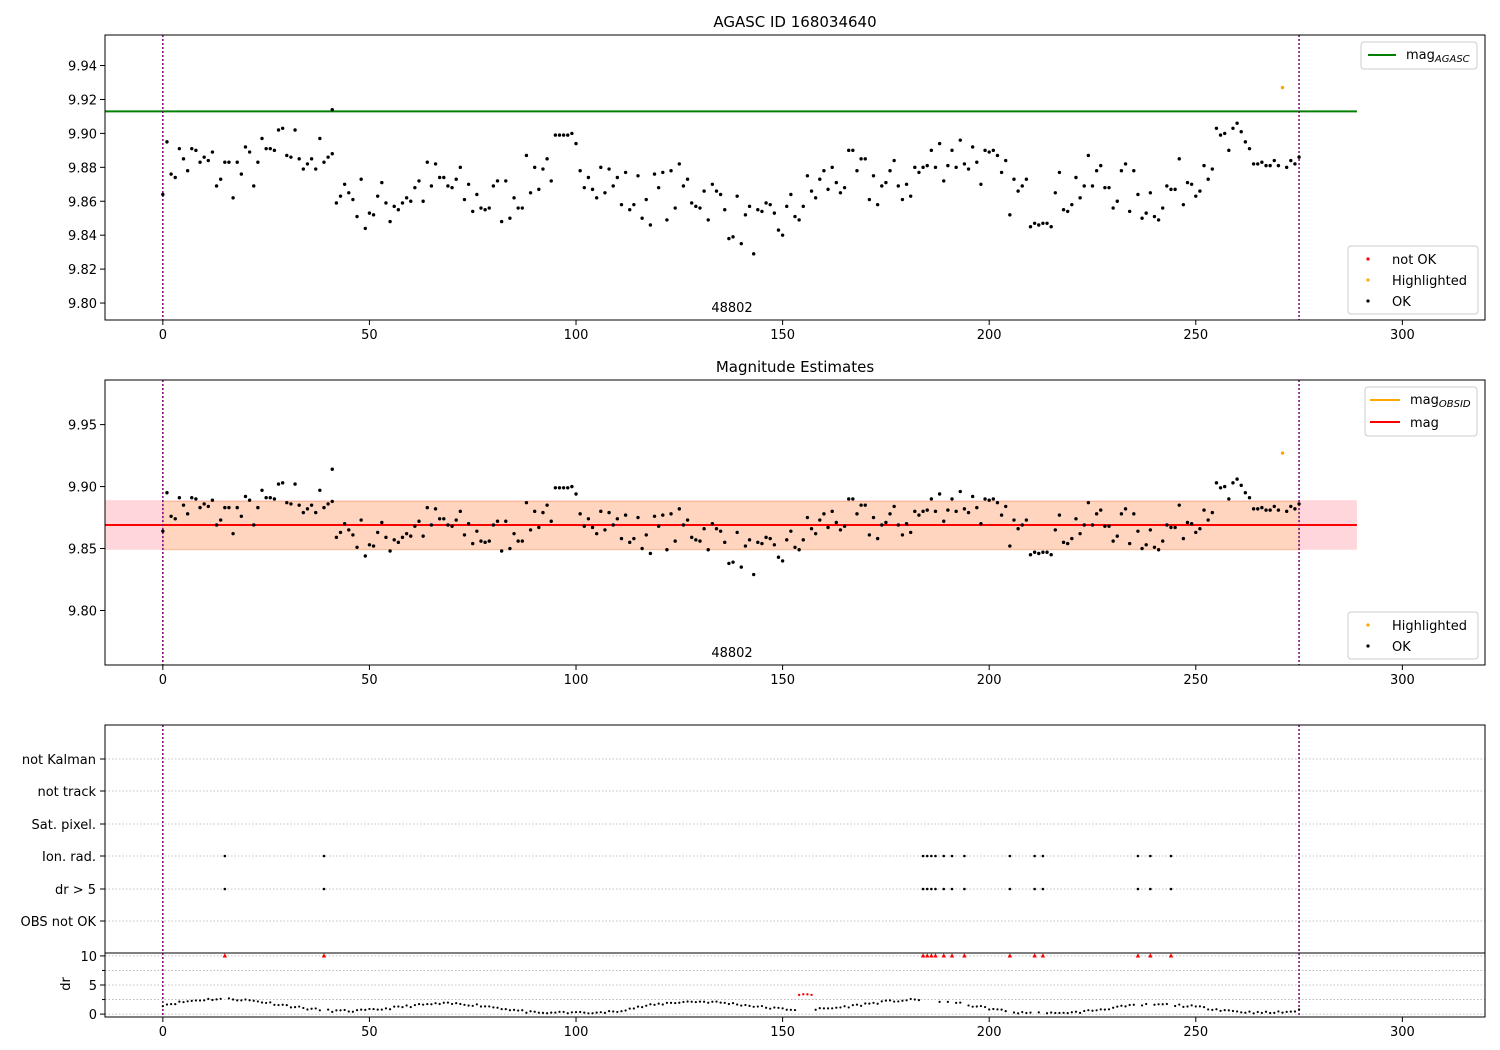 The width and height of the screenshot is (1500, 1050). I want to click on legend-marker-ok, so click(1368, 301).